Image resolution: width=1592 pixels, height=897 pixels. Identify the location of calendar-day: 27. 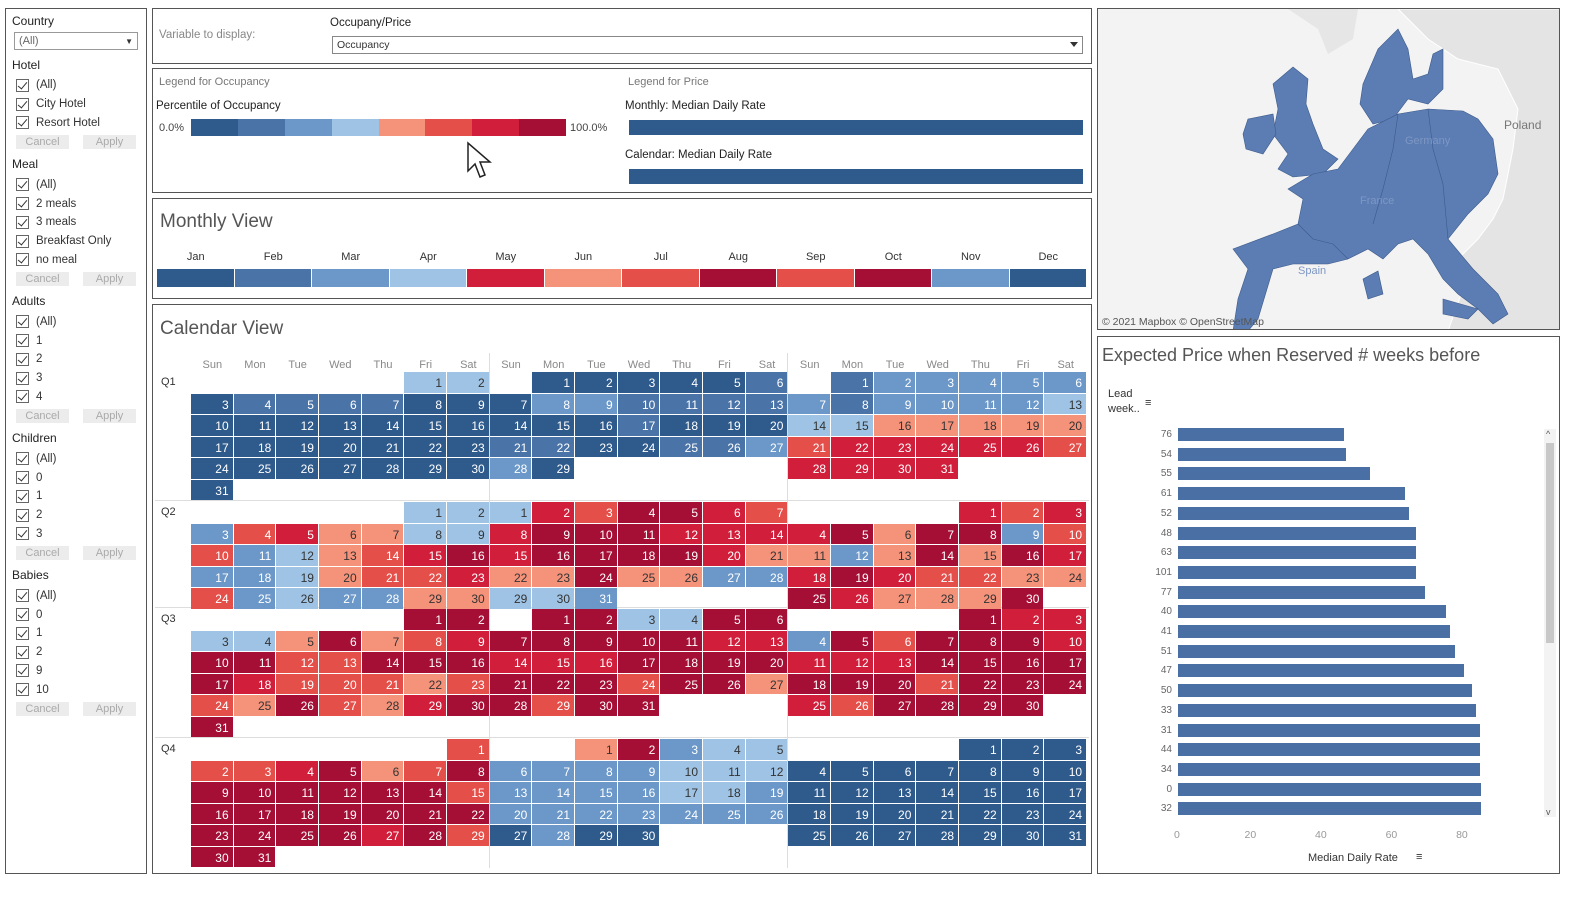
(894, 835).